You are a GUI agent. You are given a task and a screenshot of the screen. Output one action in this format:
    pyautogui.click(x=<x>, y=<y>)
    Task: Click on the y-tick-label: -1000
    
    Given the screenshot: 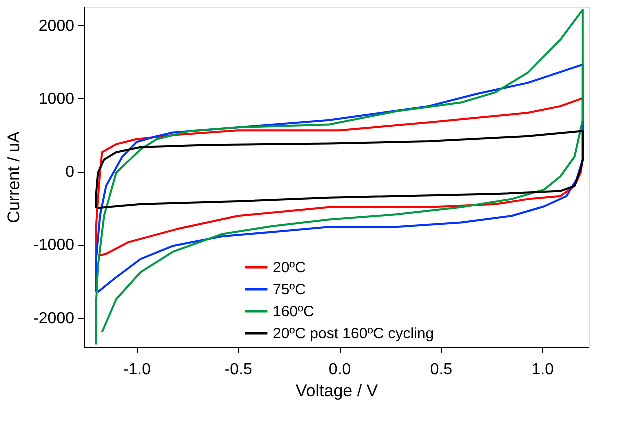 What is the action you would take?
    pyautogui.click(x=54, y=245)
    